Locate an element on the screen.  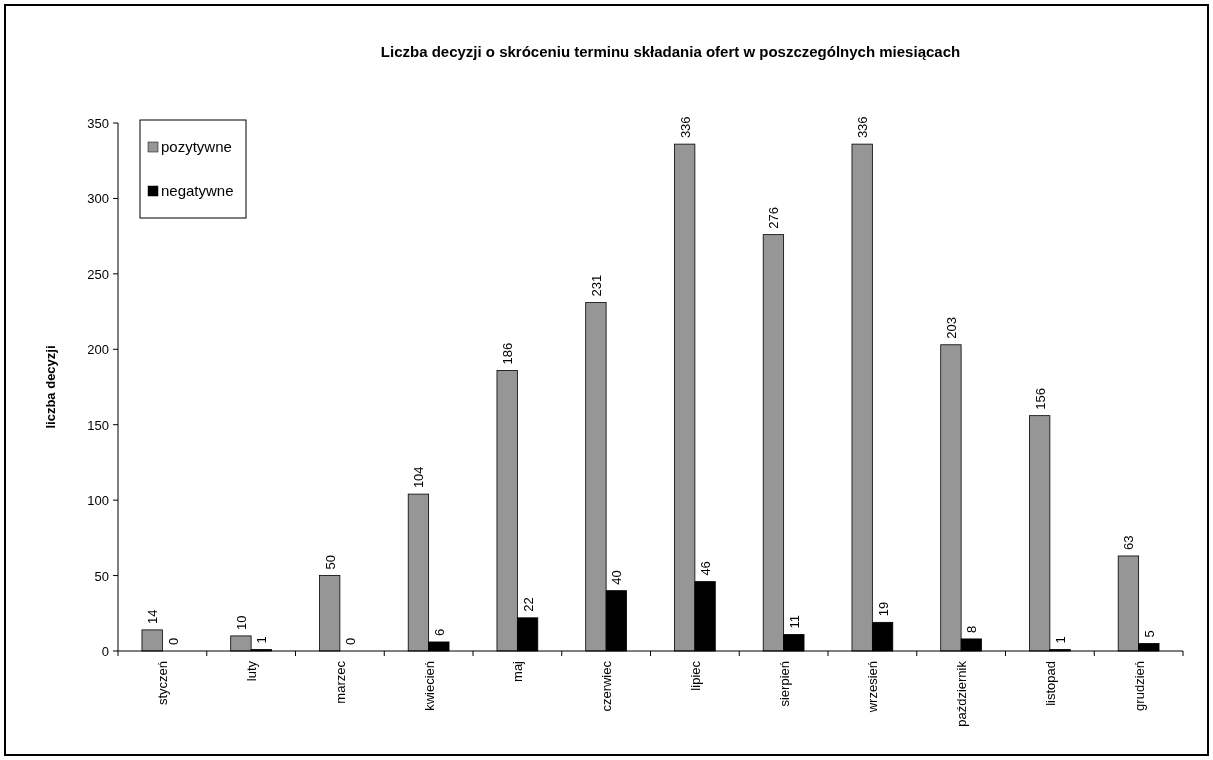
y-tick-label: 250 is located at coordinates (98, 274).